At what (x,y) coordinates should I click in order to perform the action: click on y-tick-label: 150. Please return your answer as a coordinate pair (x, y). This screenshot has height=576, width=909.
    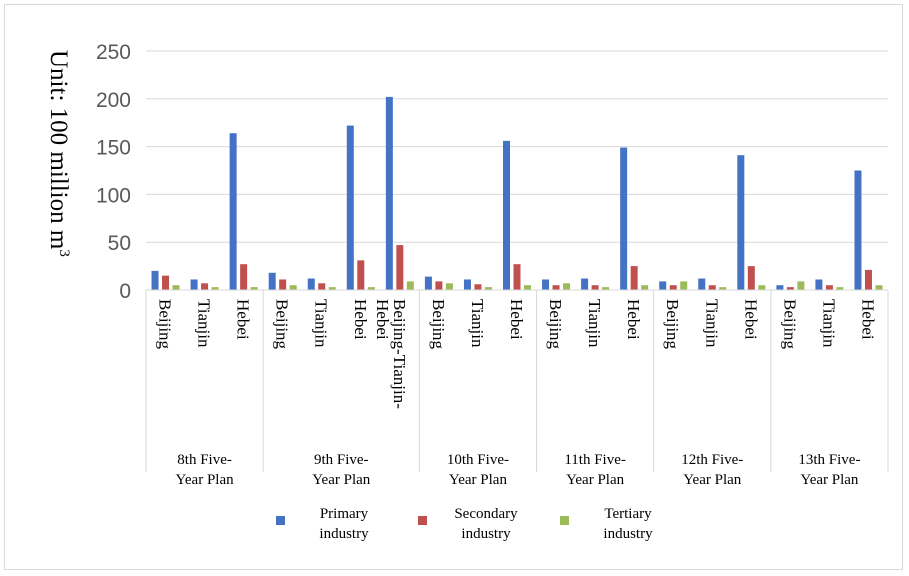
    Looking at the image, I should click on (113, 148).